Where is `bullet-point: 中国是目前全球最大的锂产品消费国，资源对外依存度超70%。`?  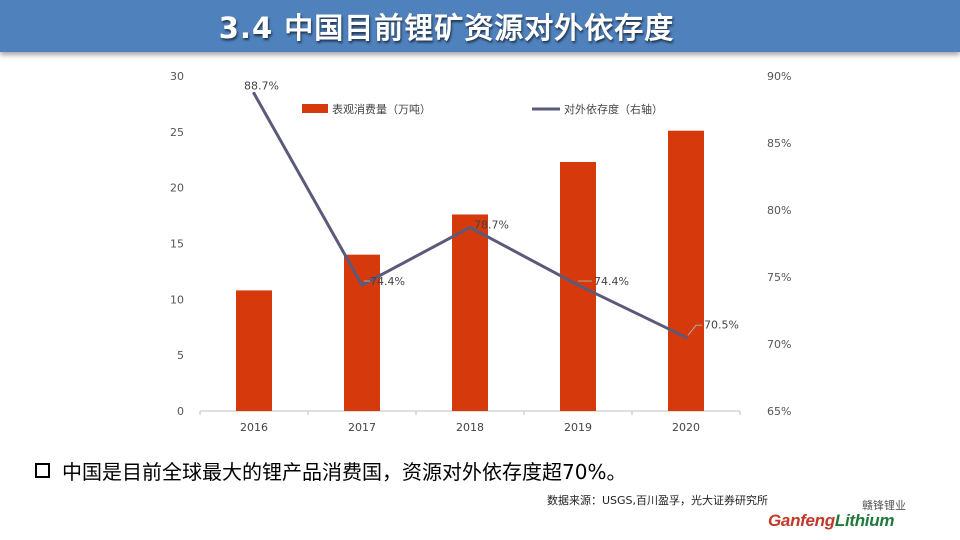 bullet-point: 中国是目前全球最大的锂产品消费国，资源对外依存度超70%。 is located at coordinates (330, 470).